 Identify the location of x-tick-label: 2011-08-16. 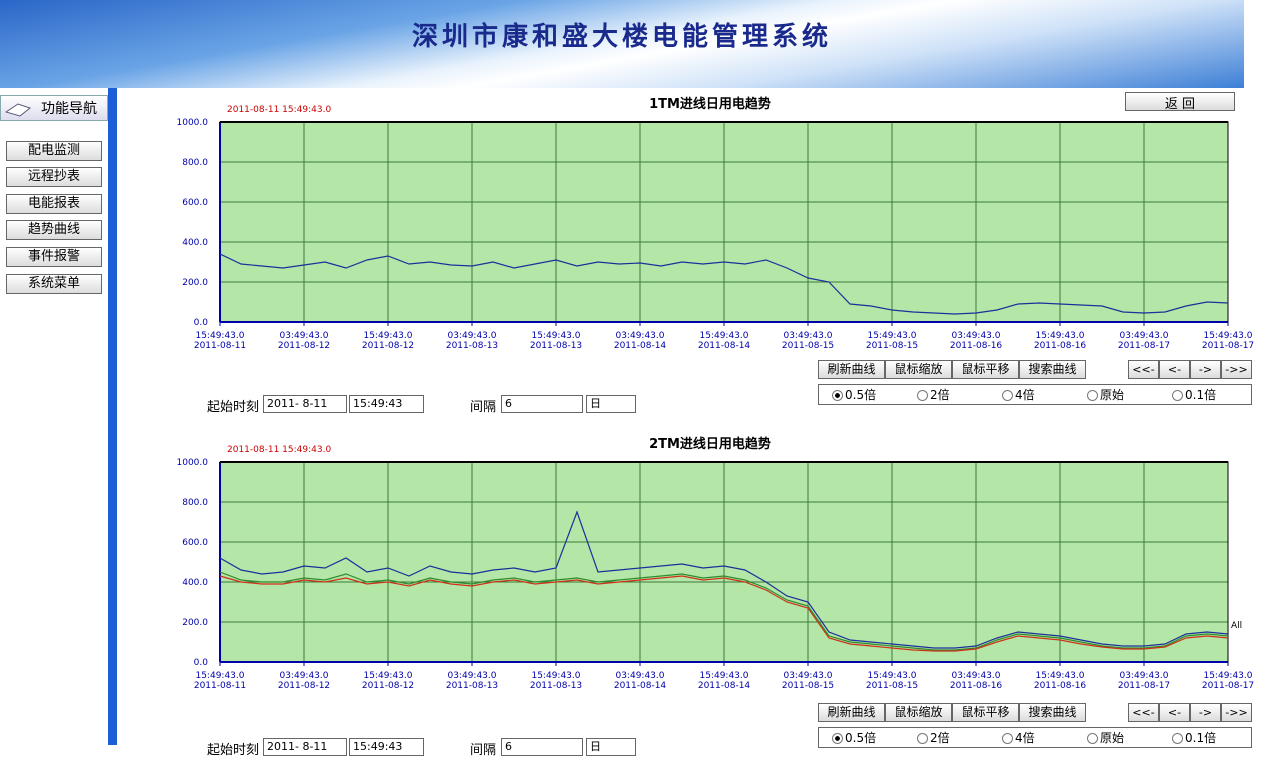
(976, 346).